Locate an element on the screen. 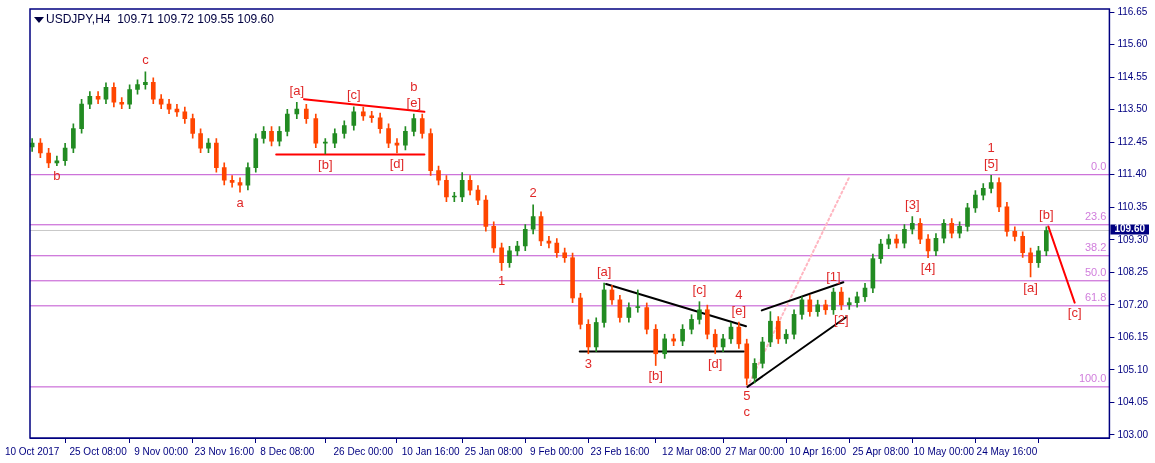  y-tick-label: 108.25 is located at coordinates (1133, 272).